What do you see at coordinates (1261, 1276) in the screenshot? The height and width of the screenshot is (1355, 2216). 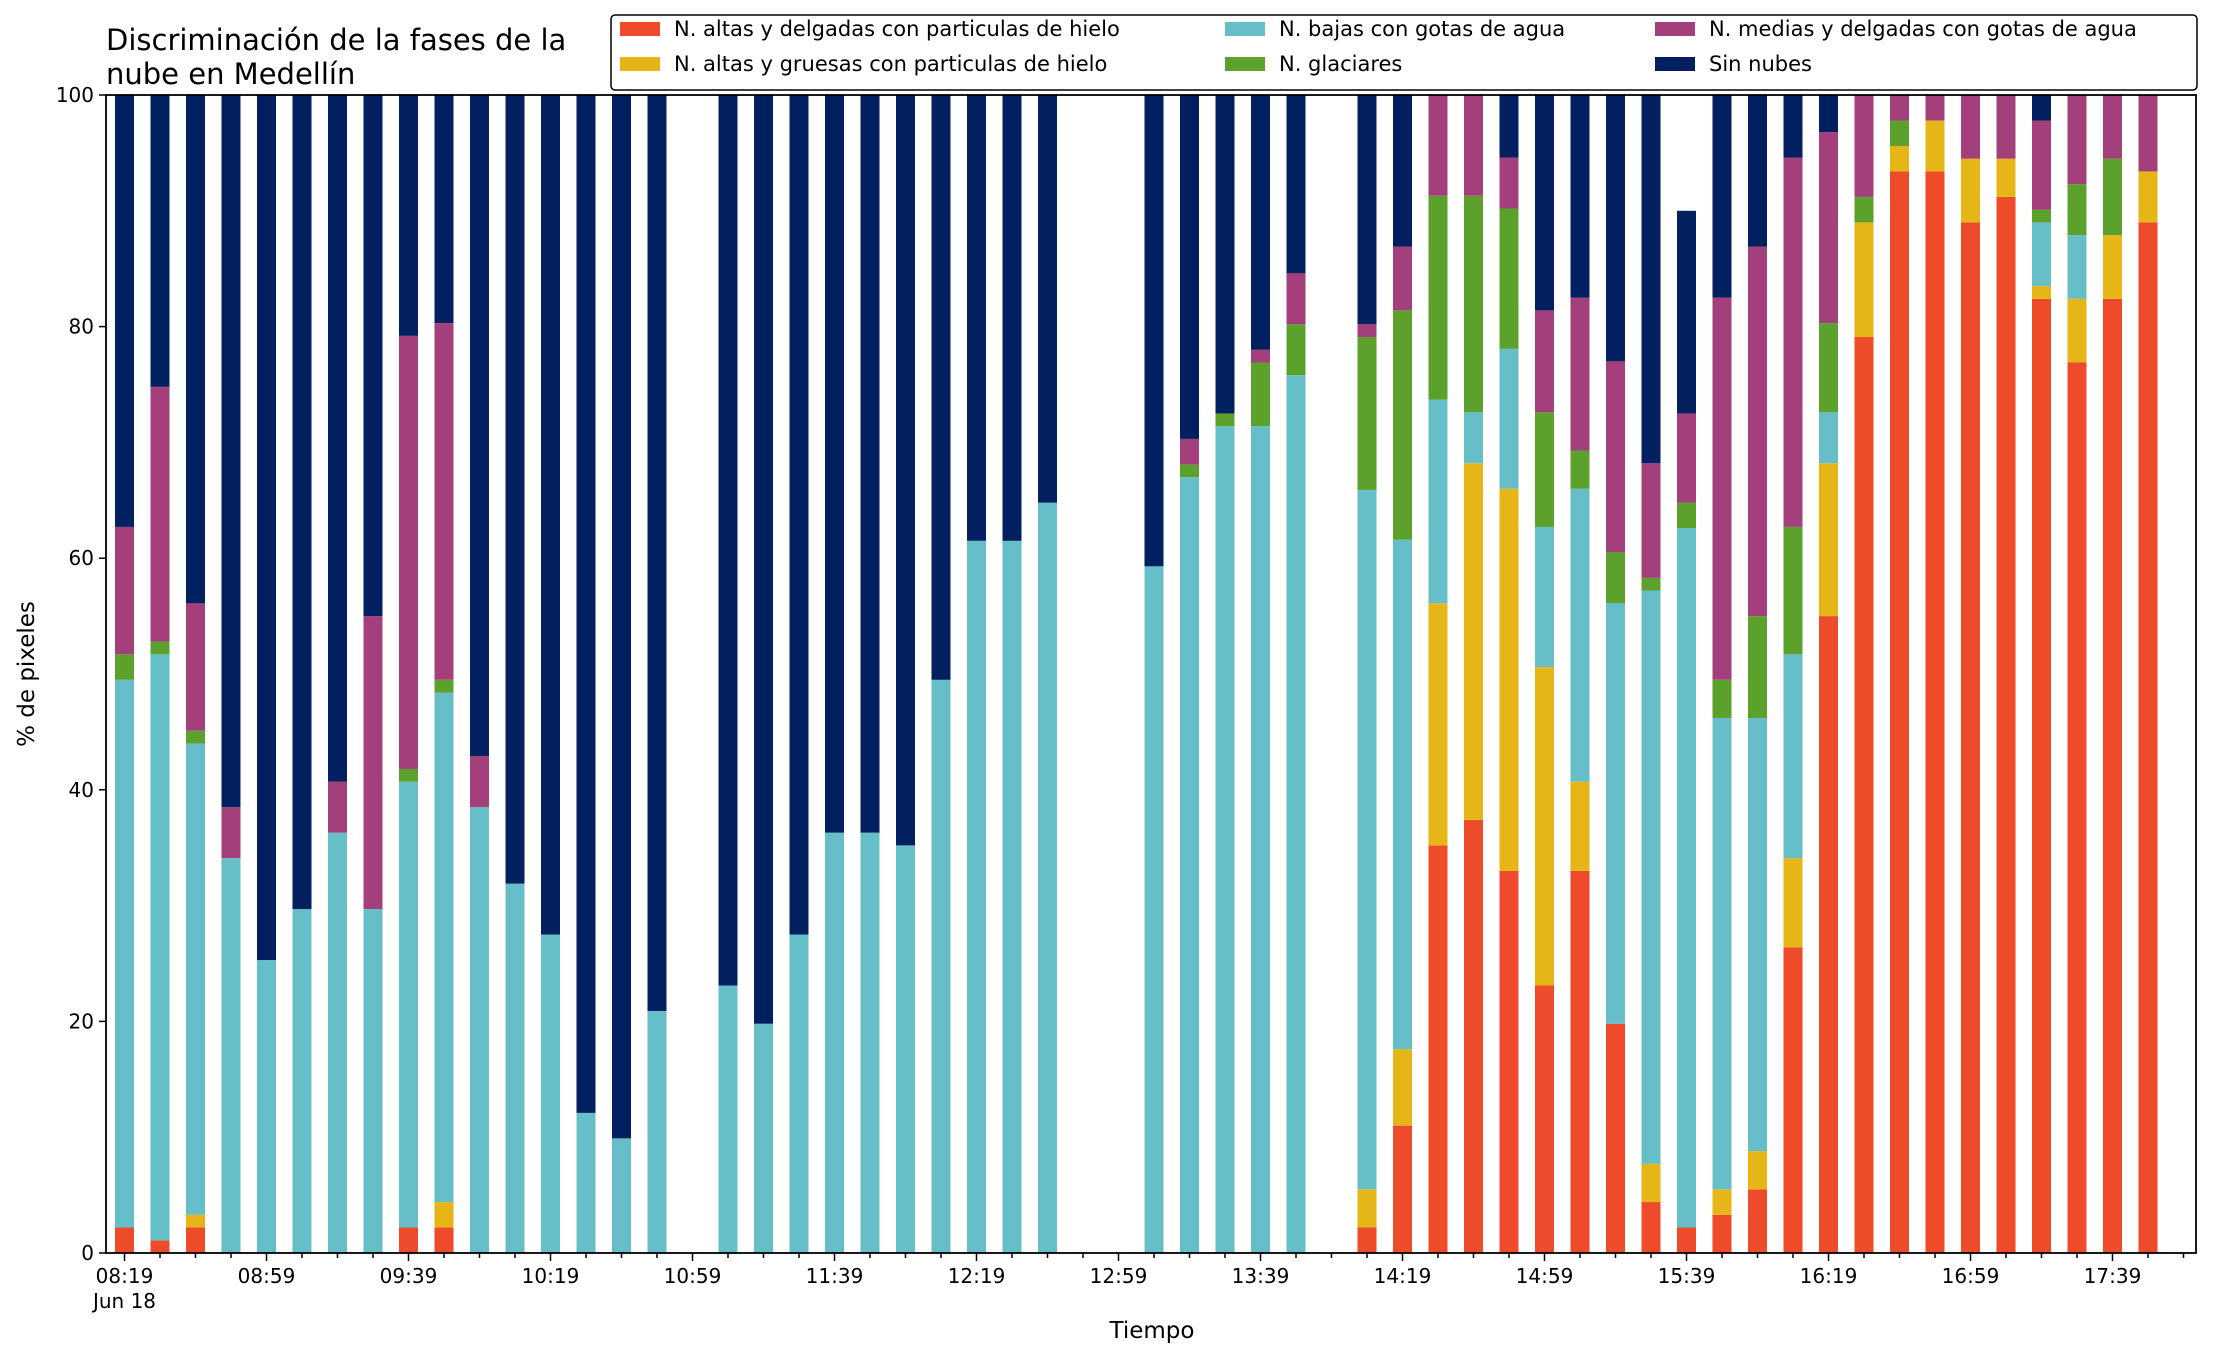 I see `x-tick-label: 13:39` at bounding box center [1261, 1276].